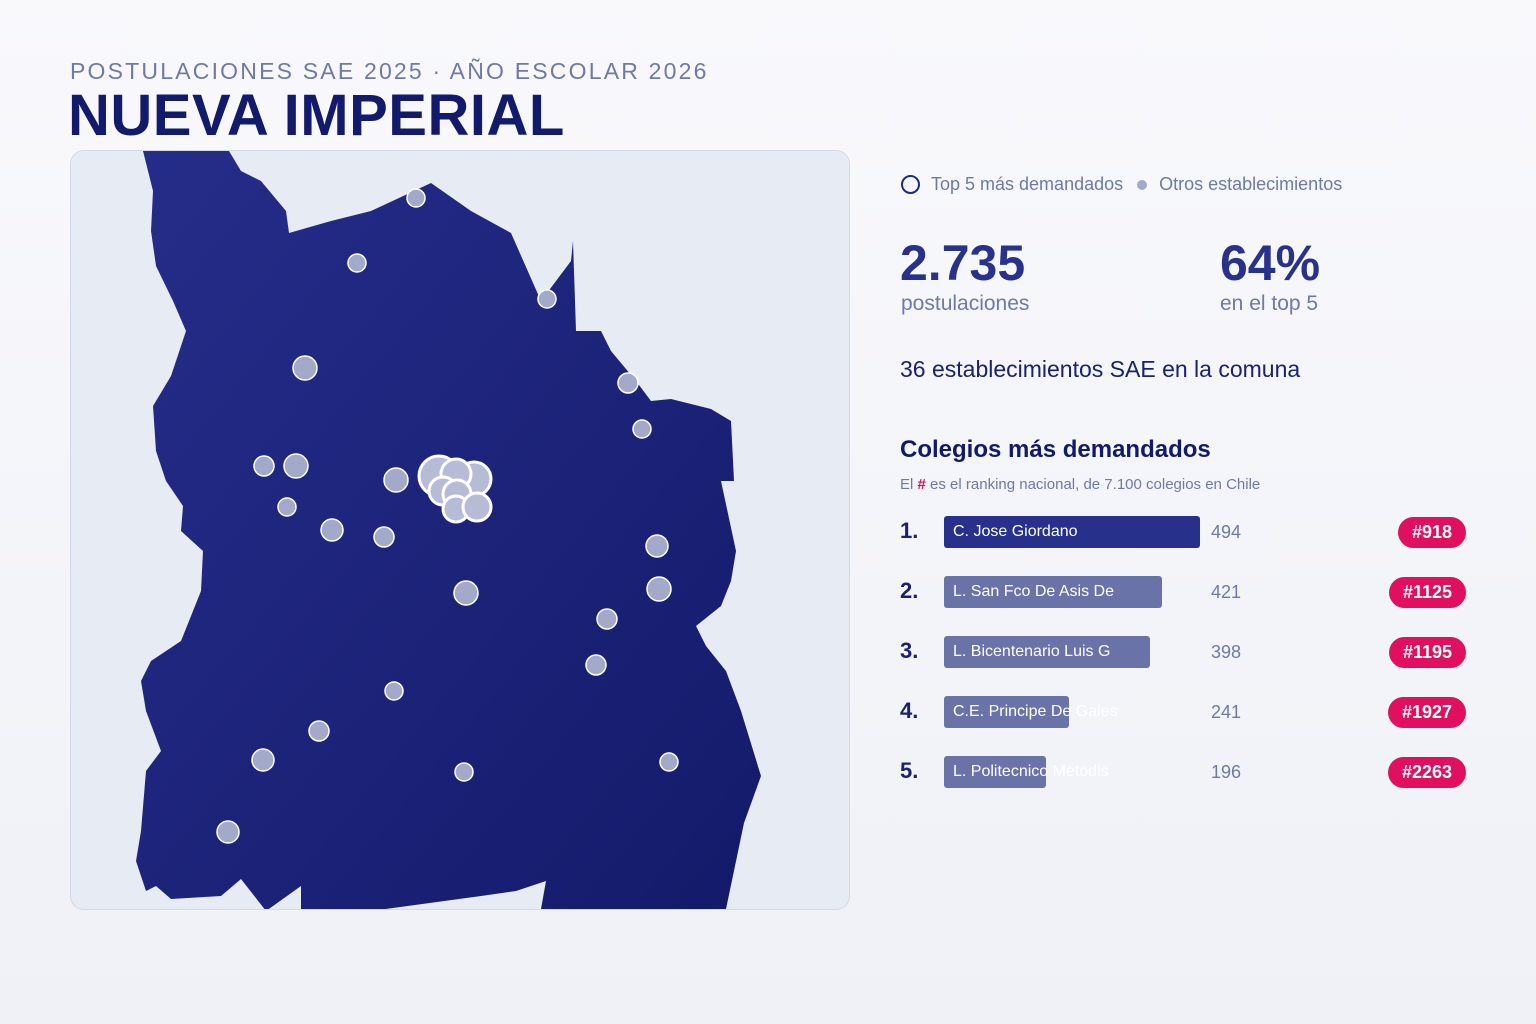 The height and width of the screenshot is (1024, 1536). What do you see at coordinates (1427, 652) in the screenshot?
I see `national-rank-badge: #1195` at bounding box center [1427, 652].